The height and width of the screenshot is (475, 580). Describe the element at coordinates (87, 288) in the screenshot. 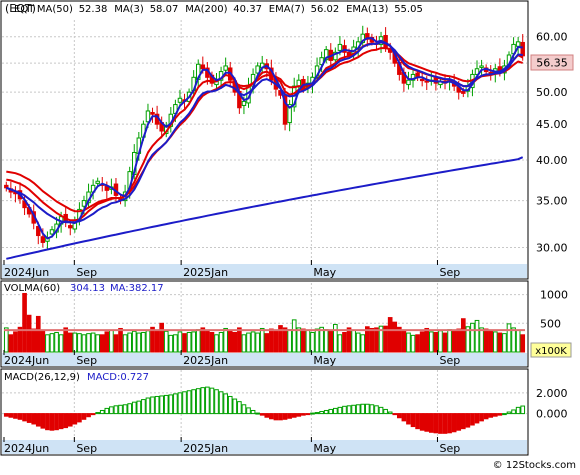

I see `volume-value-label: 304.13` at that location.